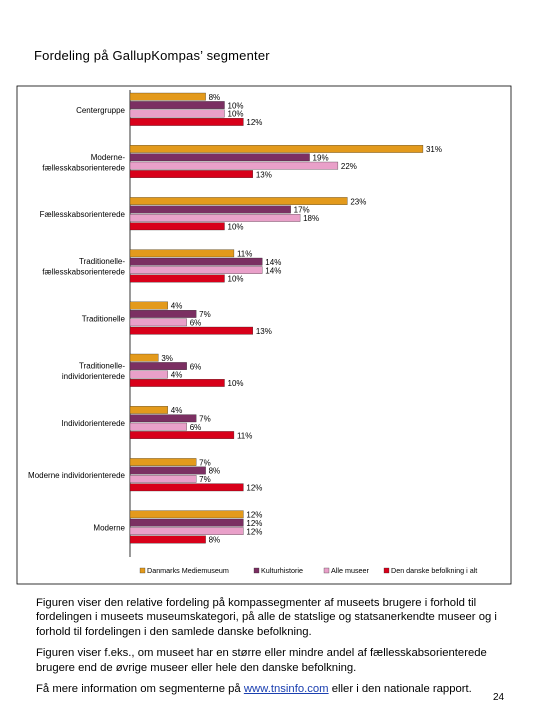 The width and height of the screenshot is (540, 720). Describe the element at coordinates (349, 166) in the screenshot. I see `value-label: 22%` at that location.